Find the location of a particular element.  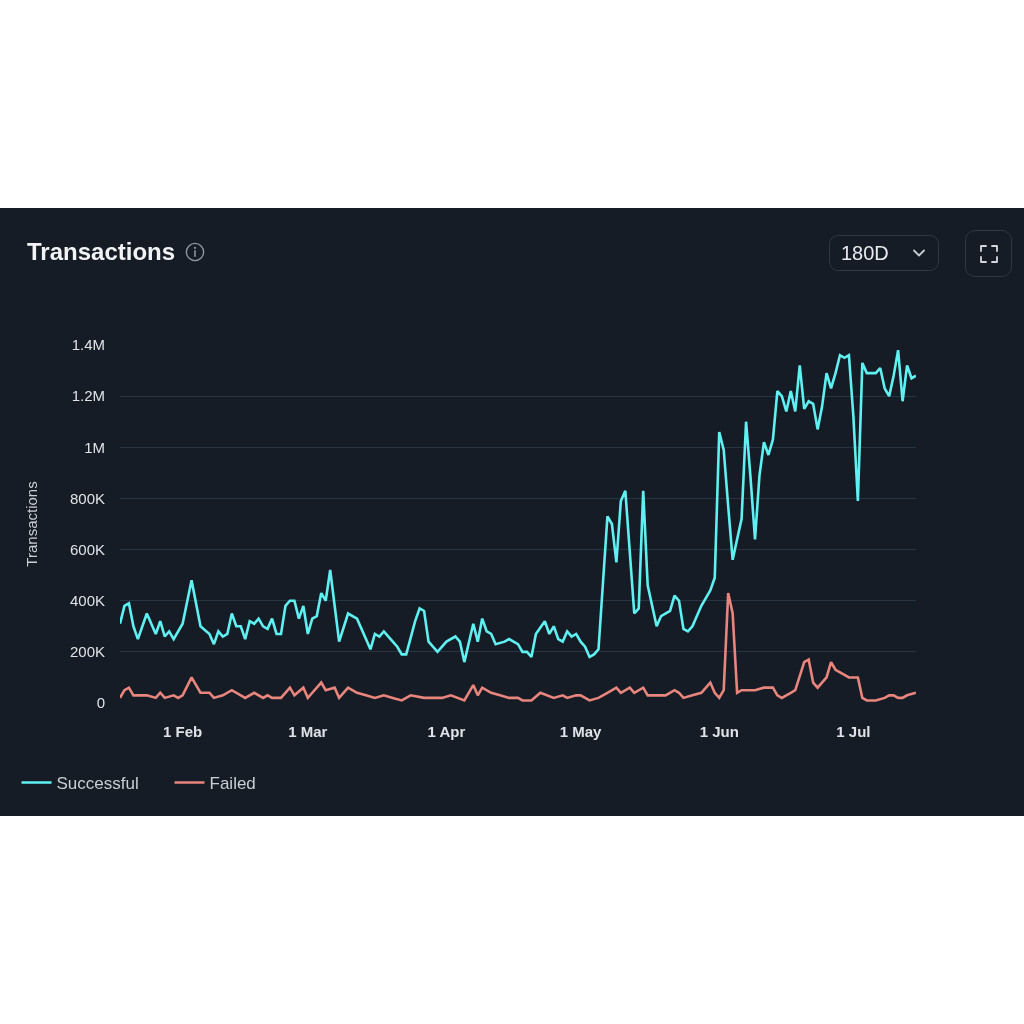

dropdown: 180D is located at coordinates (884, 253).